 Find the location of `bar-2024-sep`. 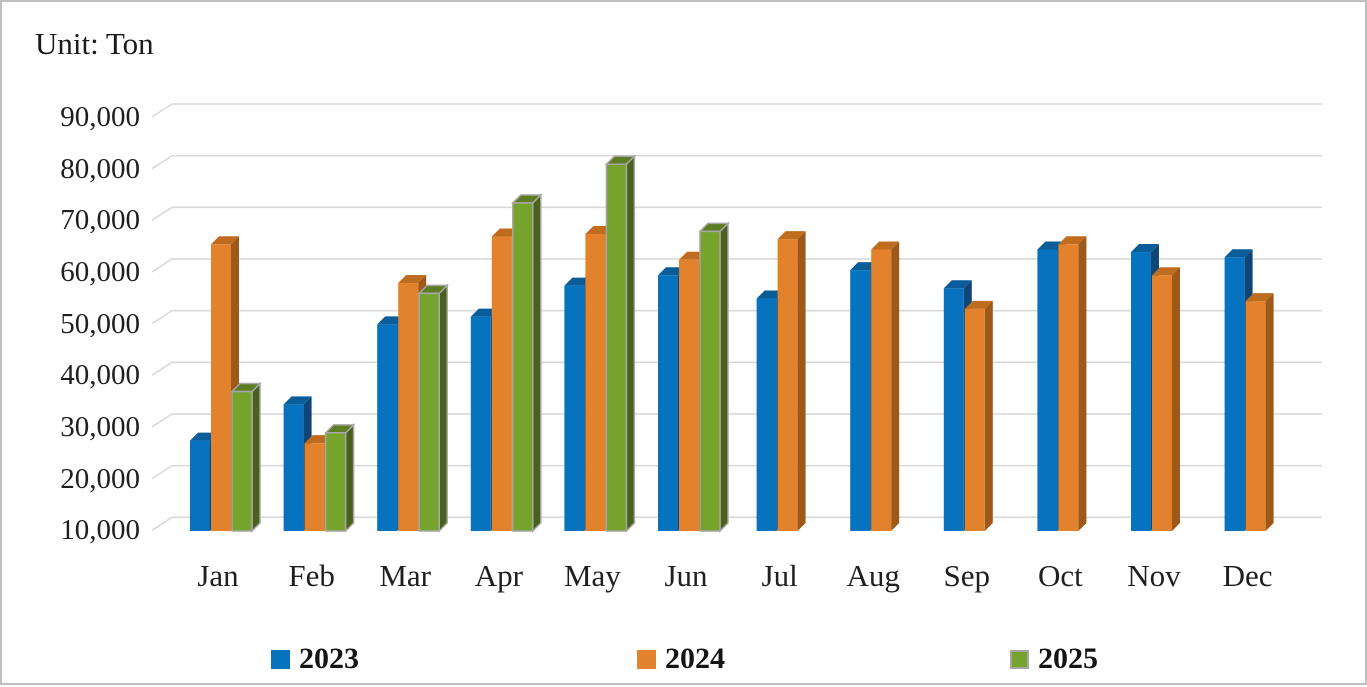

bar-2024-sep is located at coordinates (978, 415).